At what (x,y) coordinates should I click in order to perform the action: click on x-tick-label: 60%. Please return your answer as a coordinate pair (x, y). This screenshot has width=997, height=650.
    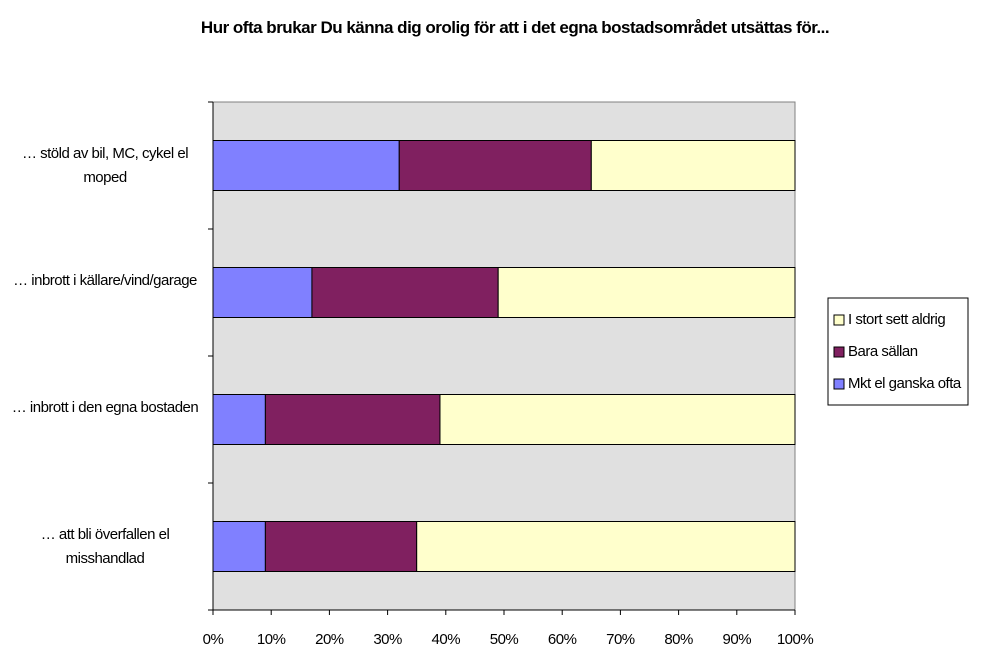
    Looking at the image, I should click on (562, 639).